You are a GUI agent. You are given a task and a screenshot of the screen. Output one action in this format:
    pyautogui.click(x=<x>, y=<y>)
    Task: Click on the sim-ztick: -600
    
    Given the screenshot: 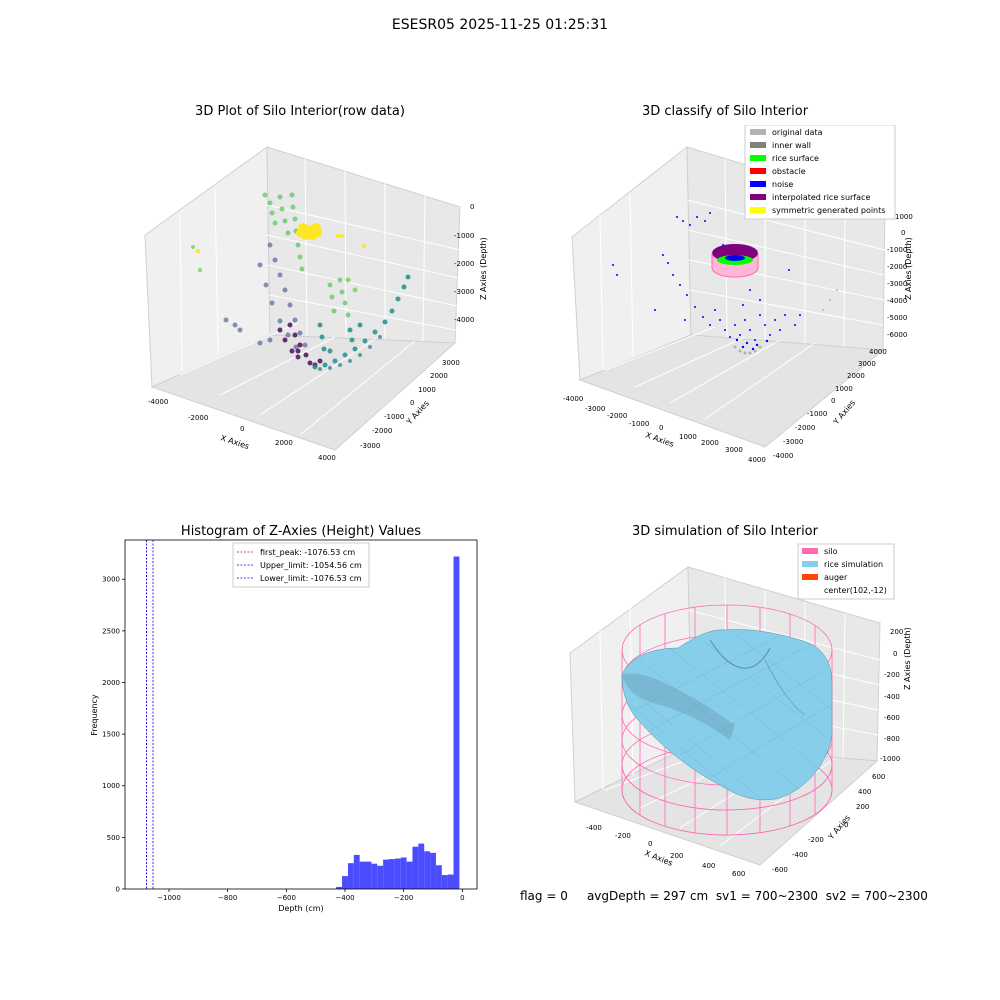 What is the action you would take?
    pyautogui.click(x=892, y=718)
    